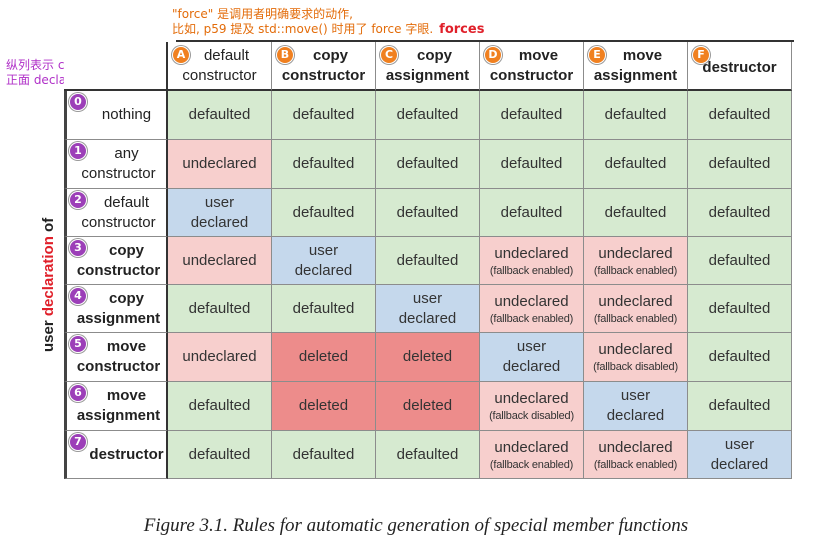 This screenshot has width=832, height=554. What do you see at coordinates (493, 55) in the screenshot?
I see `column-badge-icon: D` at bounding box center [493, 55].